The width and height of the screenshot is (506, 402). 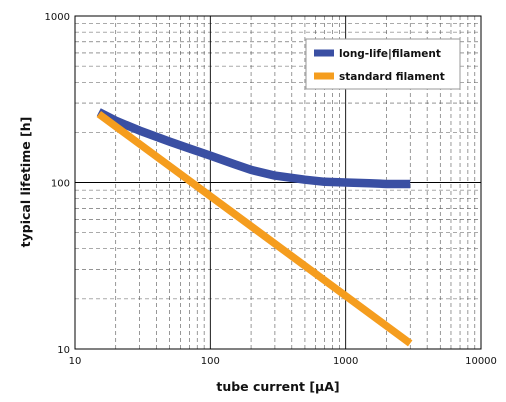 I want to click on y-tick-label: 10, so click(x=63, y=350).